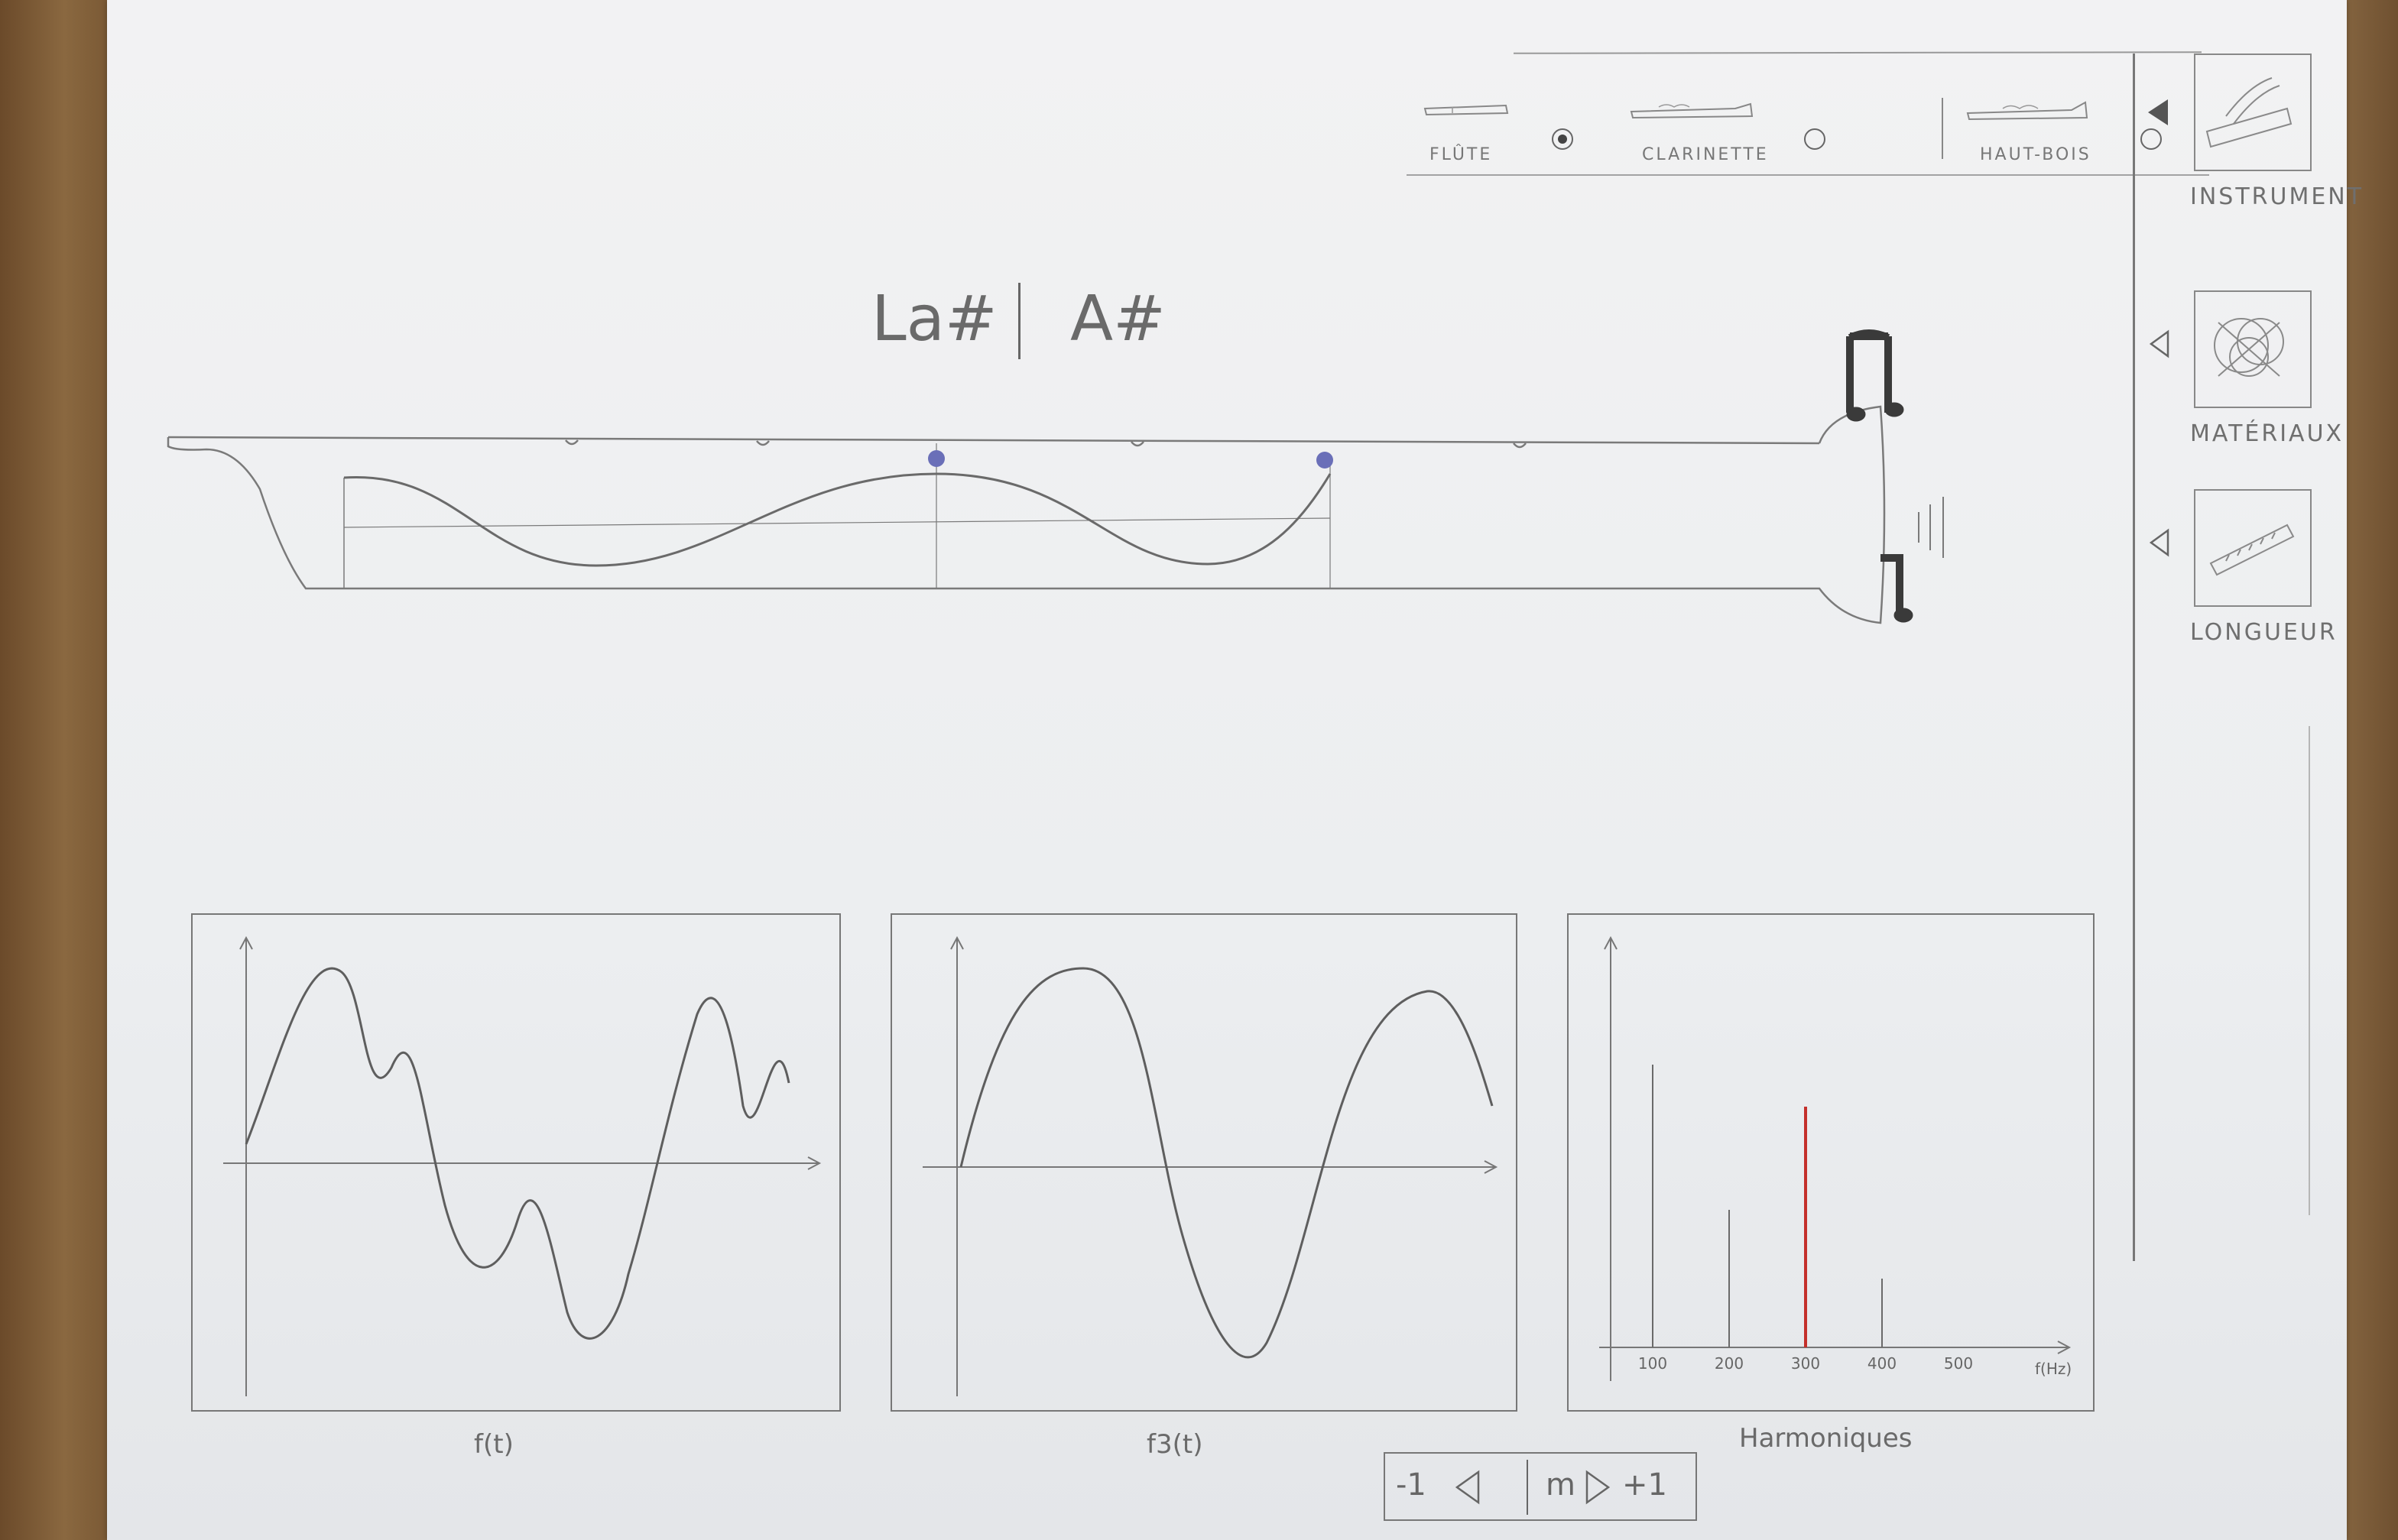 This screenshot has height=1540, width=2398. I want to click on sidebar-item-label: INSTRUMENT, so click(2277, 196).